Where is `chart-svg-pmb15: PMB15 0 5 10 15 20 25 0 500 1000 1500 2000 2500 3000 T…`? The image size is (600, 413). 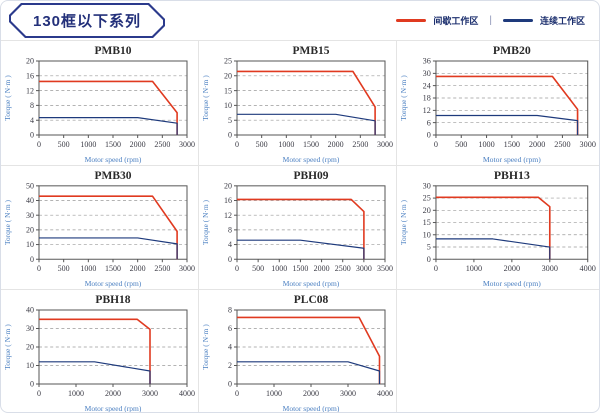 chart-svg-pmb15: PMB15 0 5 10 15 20 25 0 500 1000 1500 2000 2500 3000 T… is located at coordinates (297, 104).